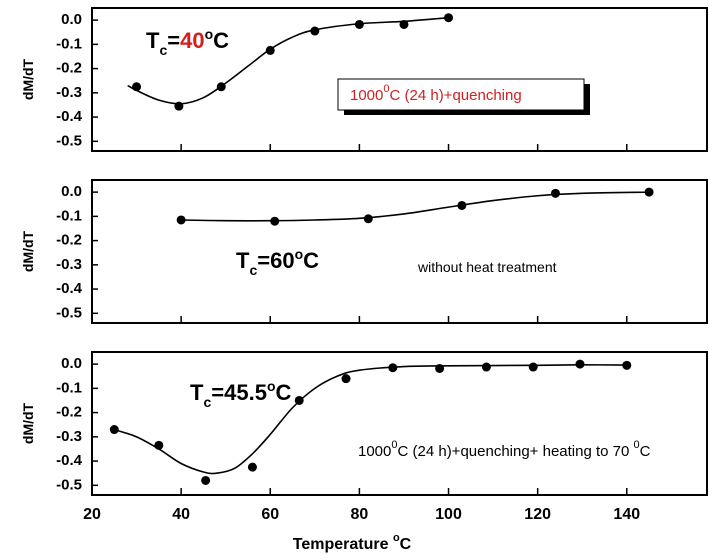 Image resolution: width=709 pixels, height=559 pixels. I want to click on x-tick-label: 40, so click(181, 514).